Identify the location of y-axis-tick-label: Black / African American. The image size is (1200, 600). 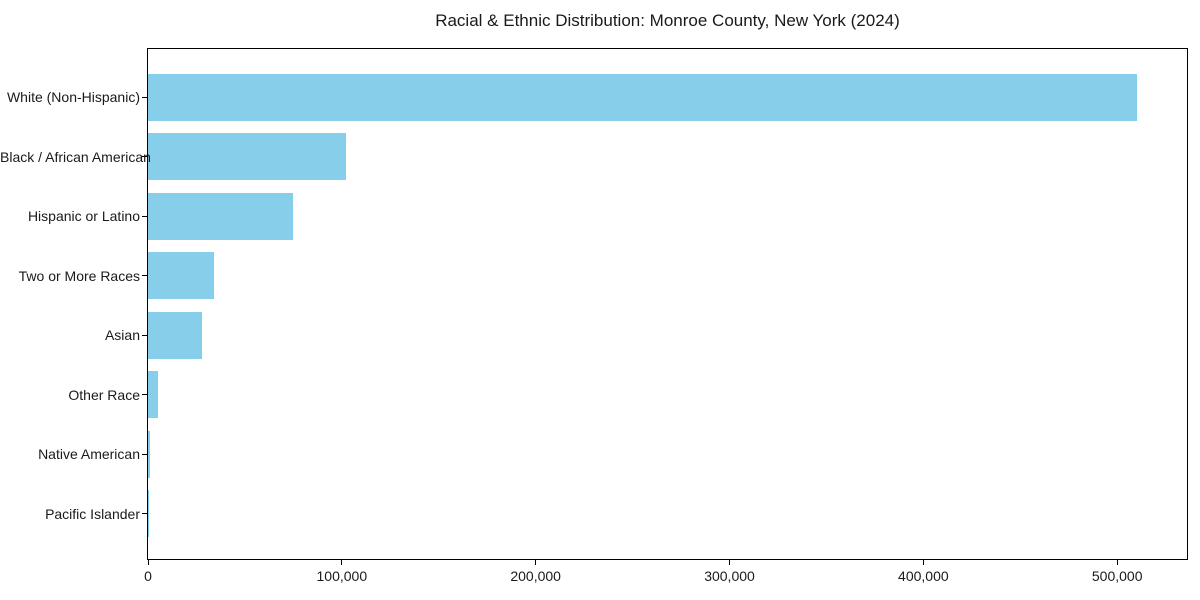
(75, 156).